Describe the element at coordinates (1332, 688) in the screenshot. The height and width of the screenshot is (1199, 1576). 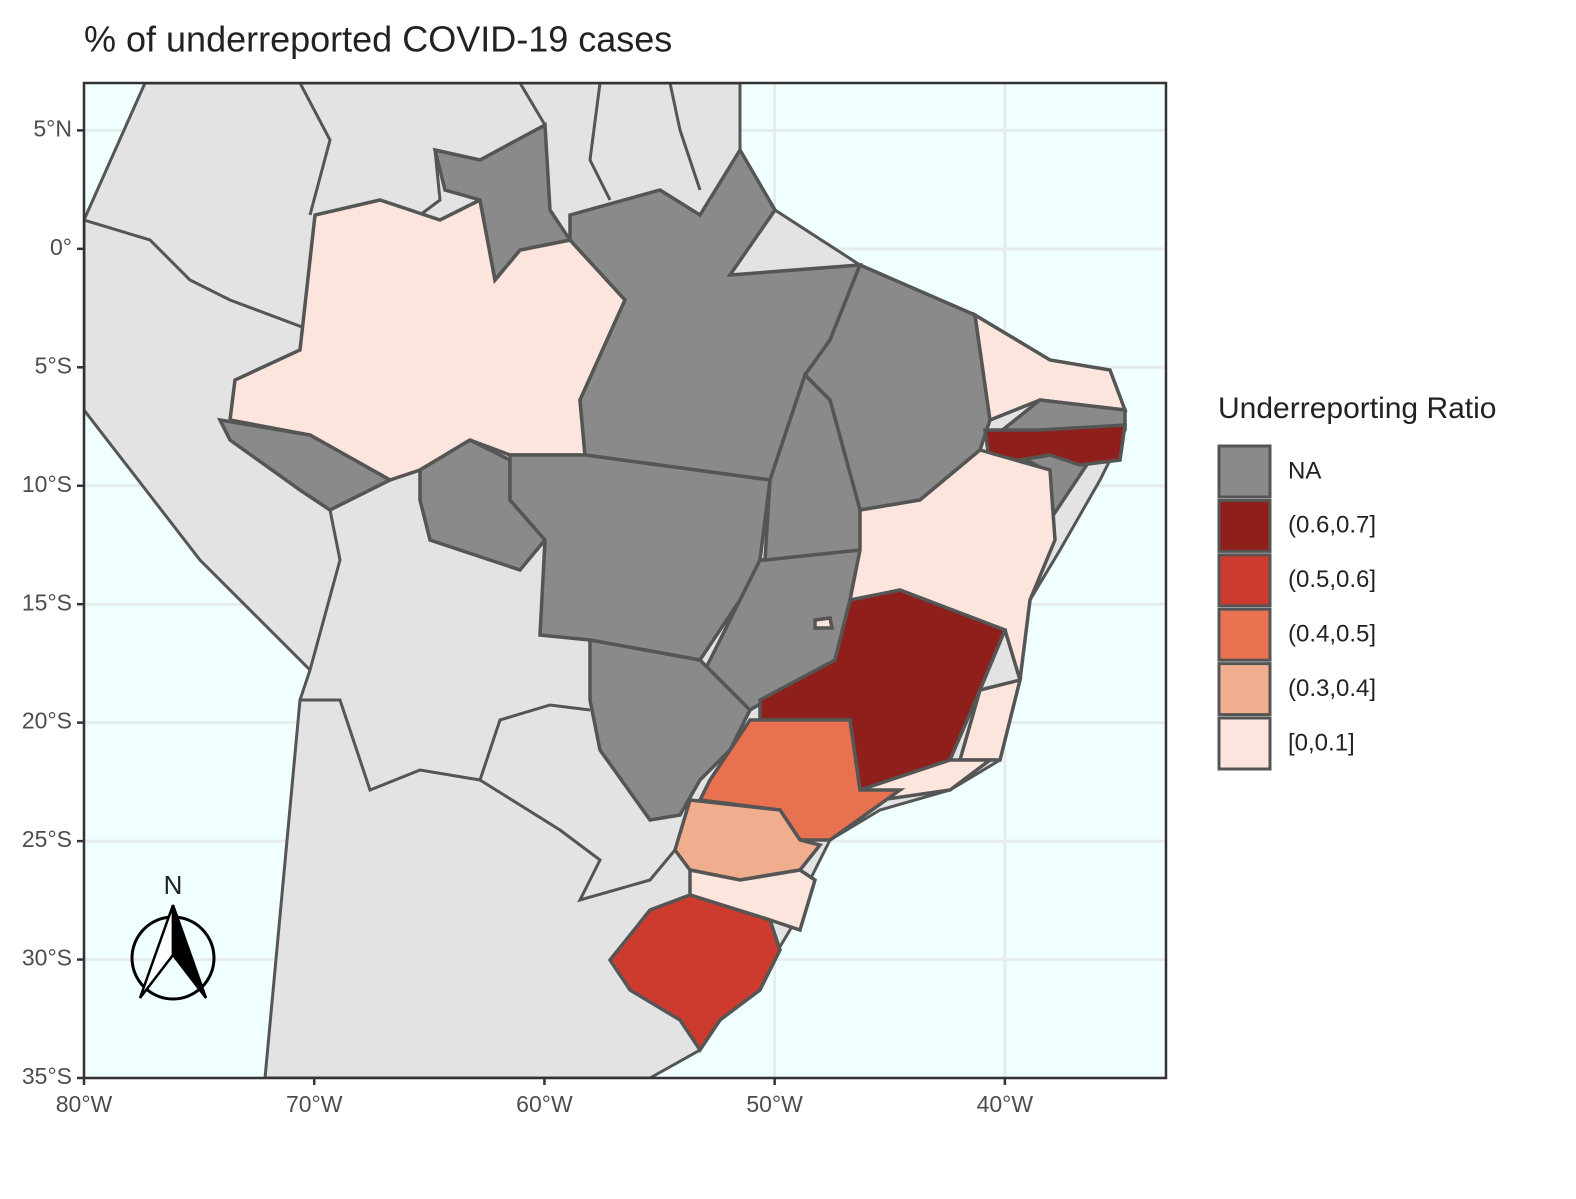
I see `legend-label: (0.3,0.4]` at that location.